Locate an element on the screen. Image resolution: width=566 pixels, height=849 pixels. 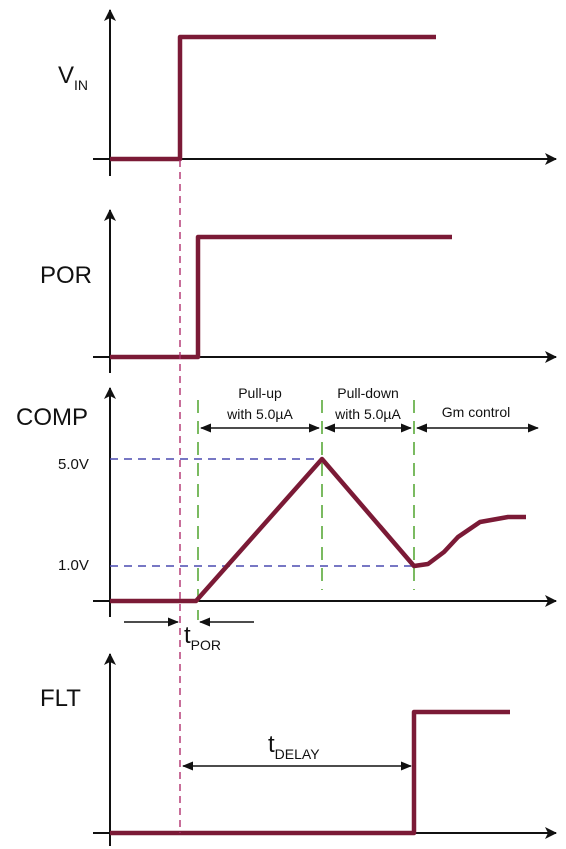
level-high-label: 5.0V is located at coordinates (73, 464).